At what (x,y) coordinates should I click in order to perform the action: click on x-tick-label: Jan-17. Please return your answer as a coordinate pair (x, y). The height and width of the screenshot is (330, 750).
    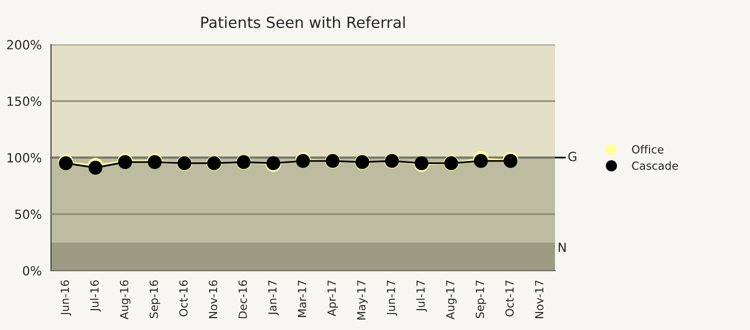
    Looking at the image, I should click on (273, 298).